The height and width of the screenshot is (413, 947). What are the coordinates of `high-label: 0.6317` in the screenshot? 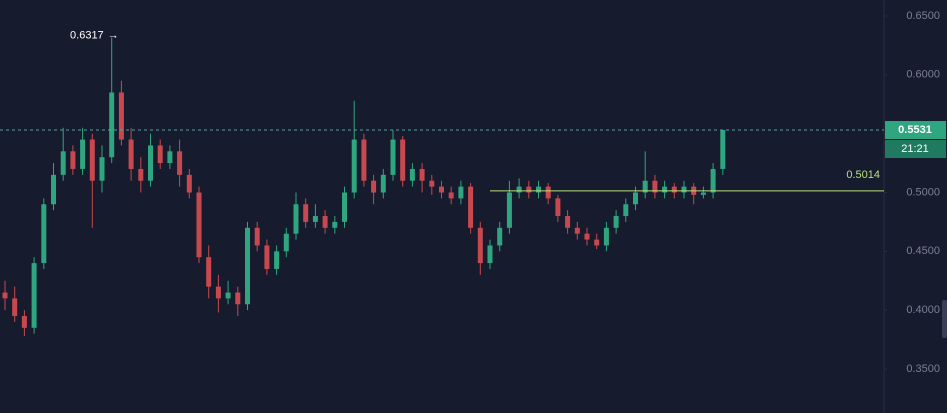 It's located at (87, 35).